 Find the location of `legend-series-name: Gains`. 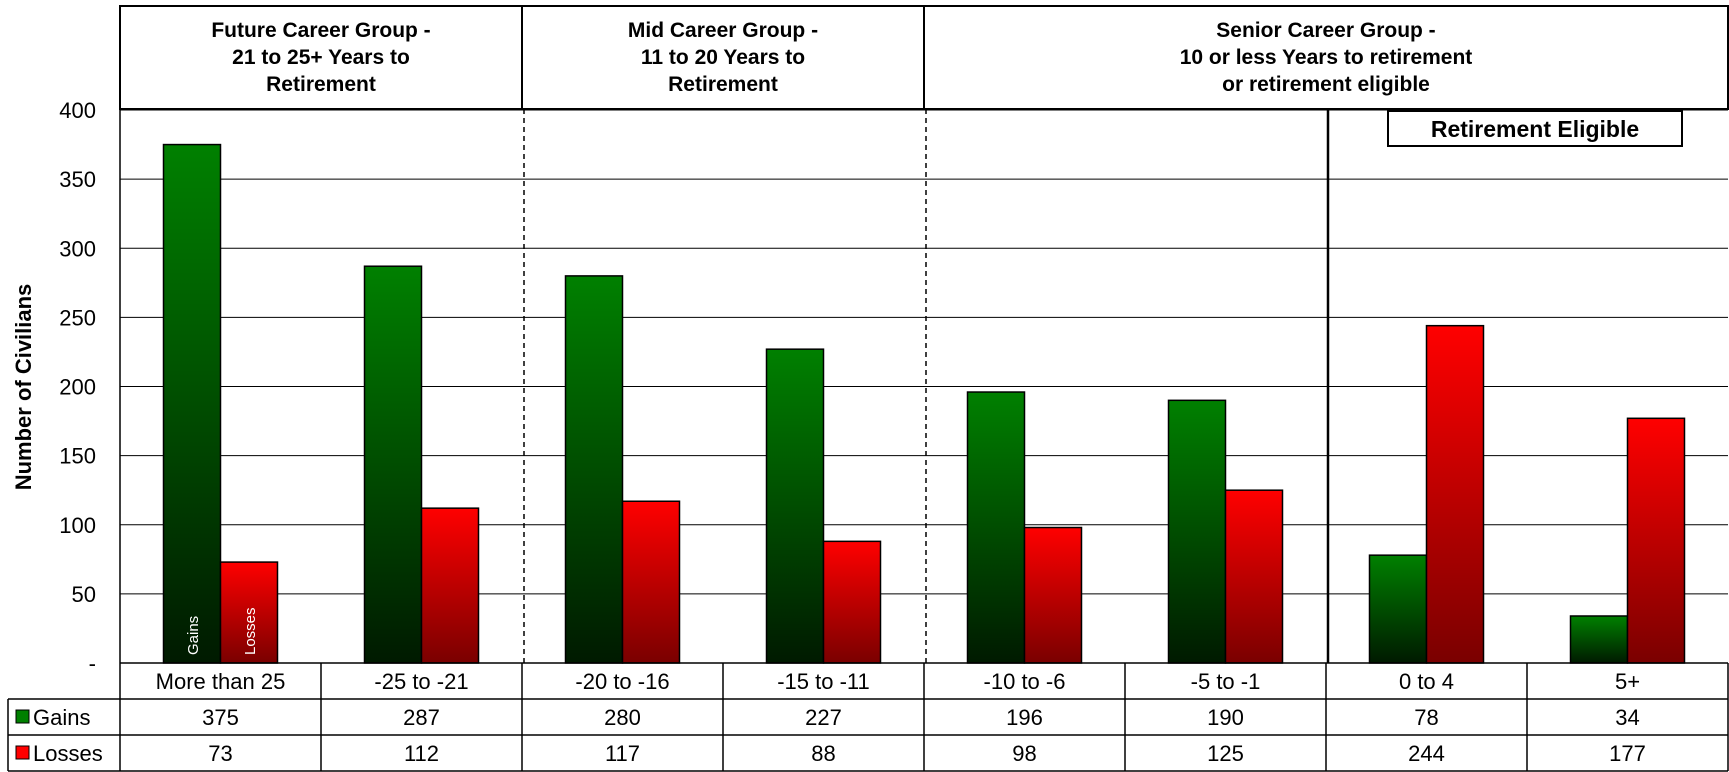

legend-series-name: Gains is located at coordinates (61, 717).